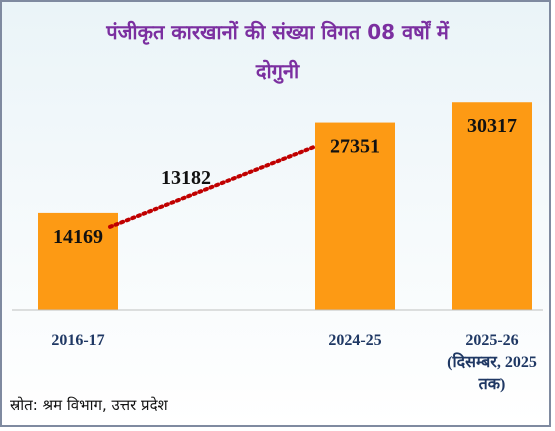  Describe the element at coordinates (212, 186) in the screenshot. I see `trend-line` at that location.